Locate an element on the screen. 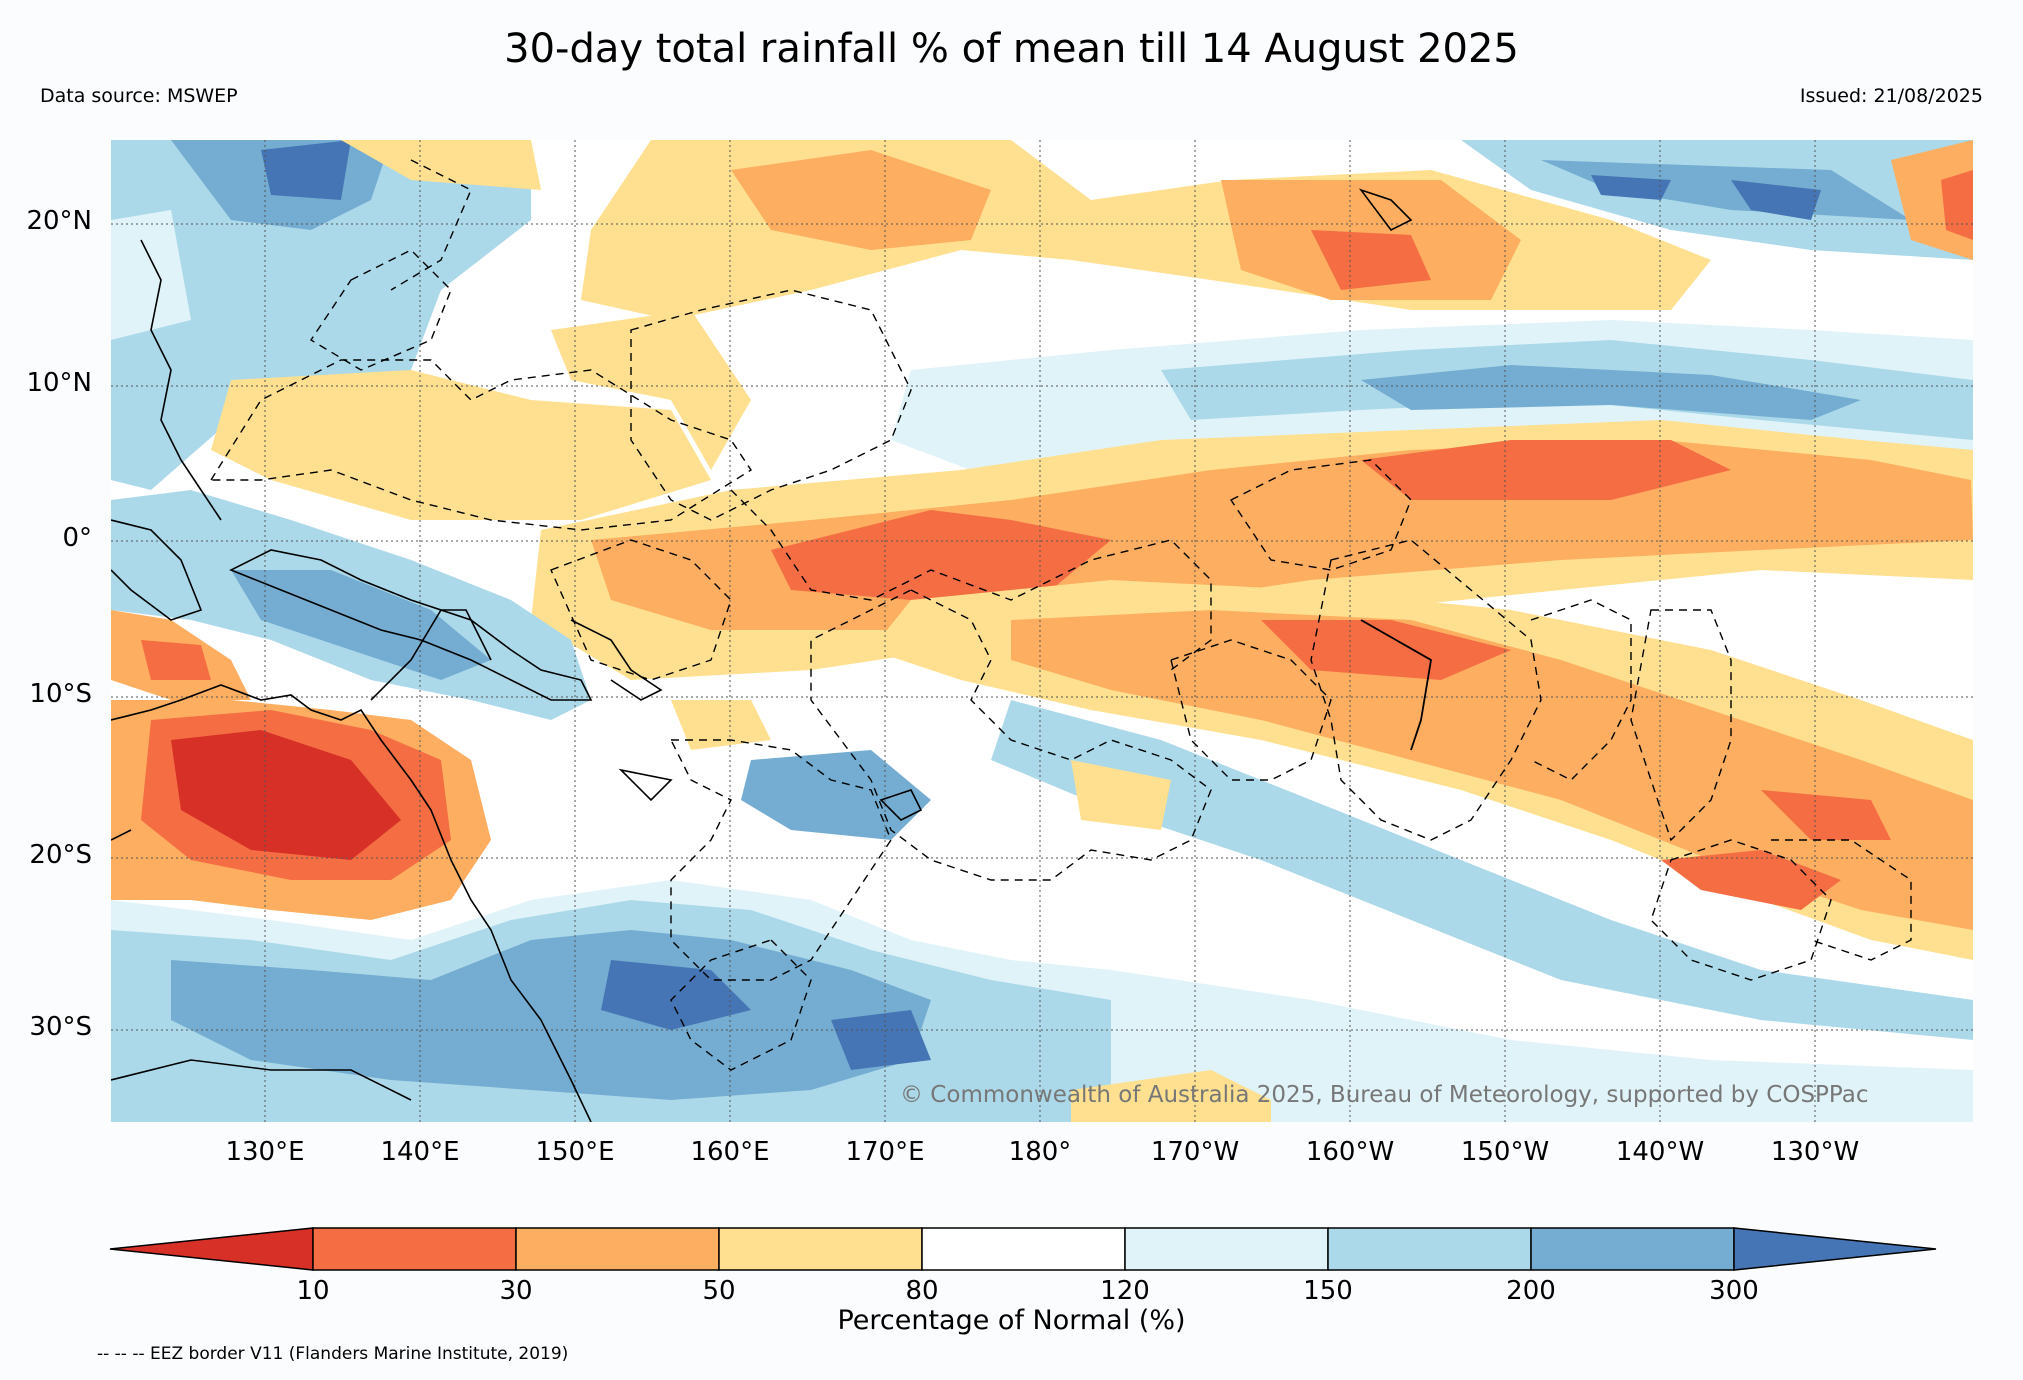 This screenshot has width=2023, height=1380. colorbar-tick-label: 50 is located at coordinates (719, 1291).